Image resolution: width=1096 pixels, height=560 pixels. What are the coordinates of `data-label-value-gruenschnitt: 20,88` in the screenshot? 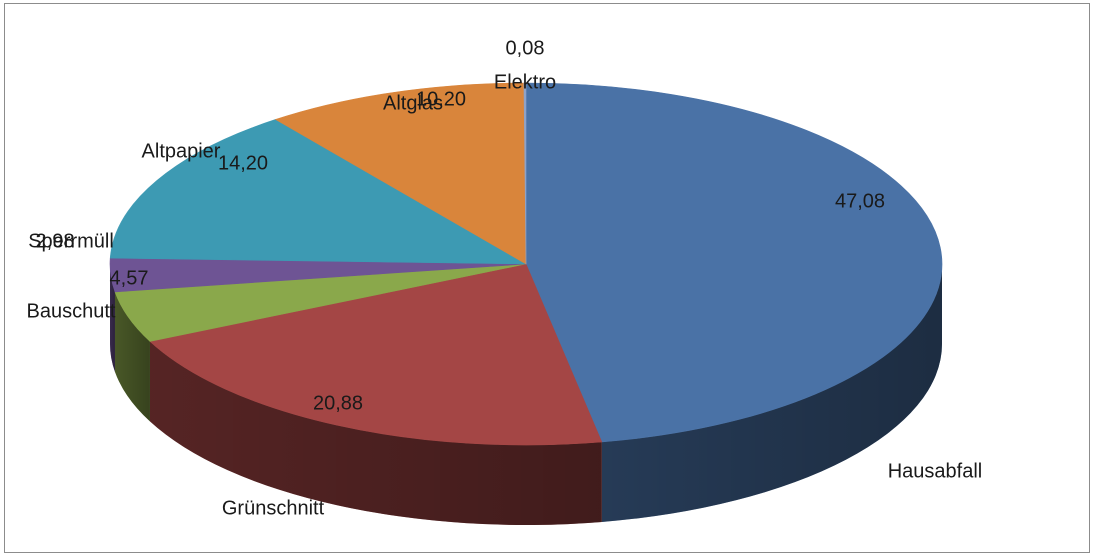 It's located at (338, 403).